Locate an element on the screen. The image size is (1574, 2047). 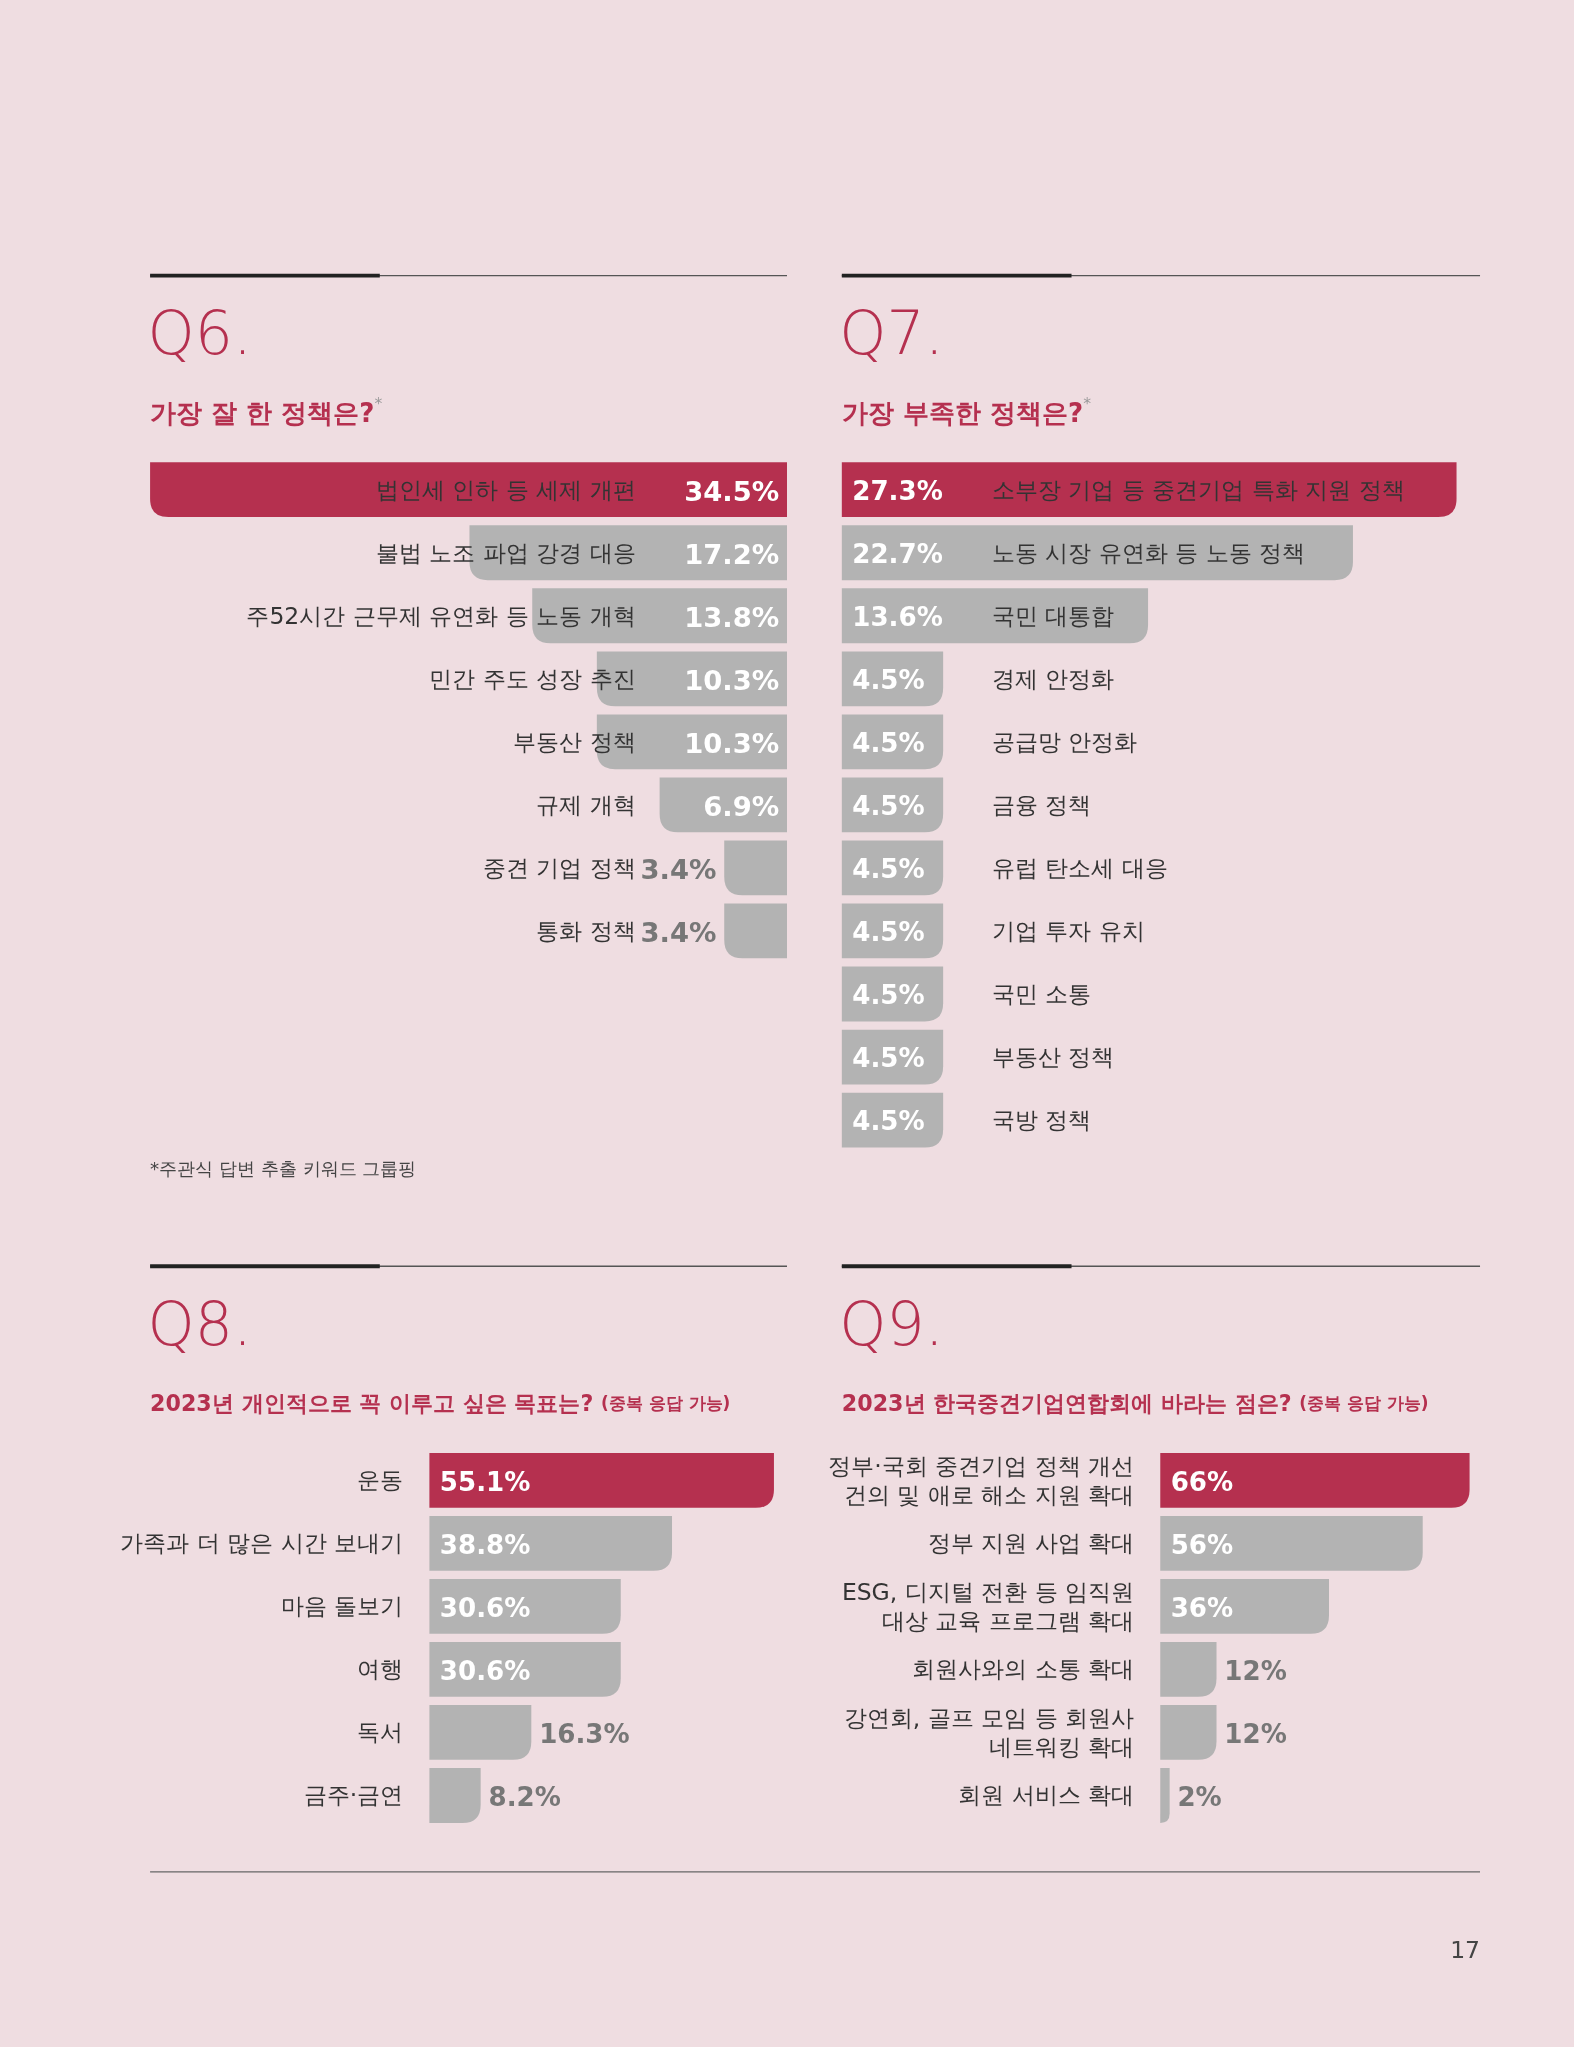
data-label: 16.3% is located at coordinates (584, 1733).